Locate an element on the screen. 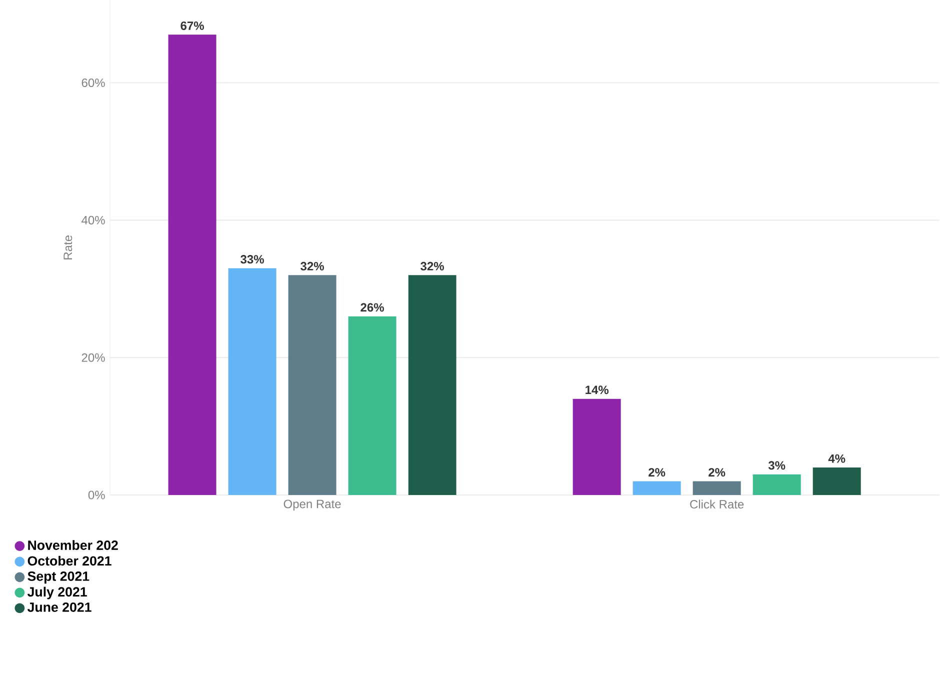 The image size is (944, 688). data-label: 3% is located at coordinates (777, 465).